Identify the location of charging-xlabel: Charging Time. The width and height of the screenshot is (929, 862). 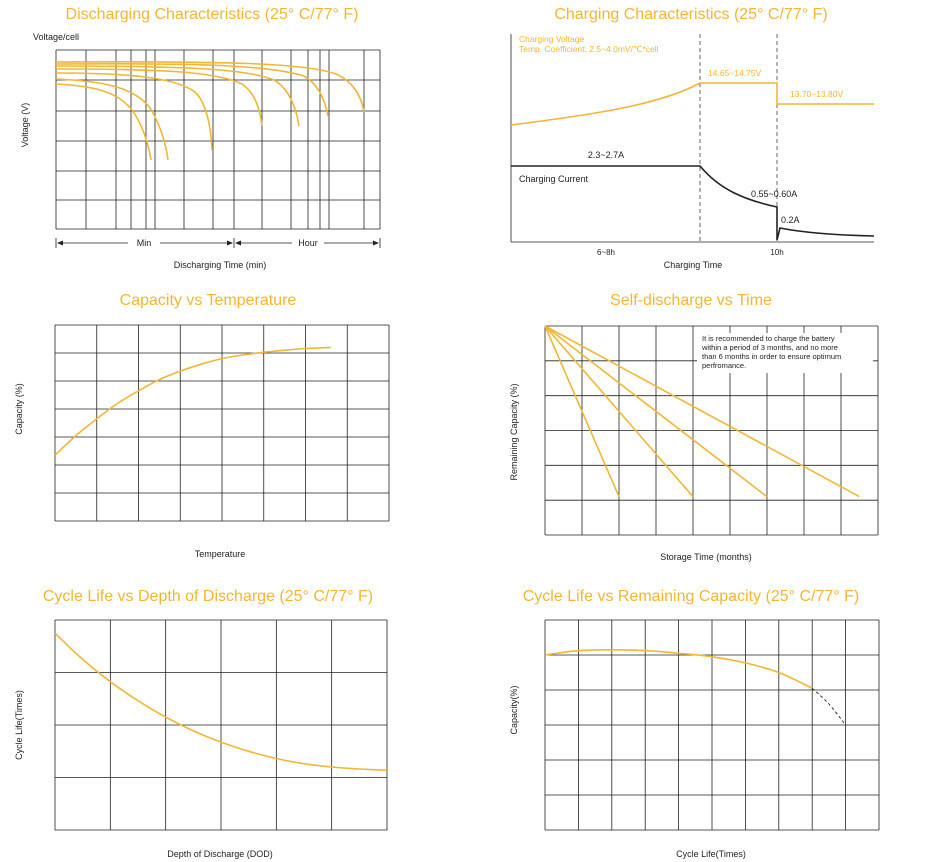
(693, 265).